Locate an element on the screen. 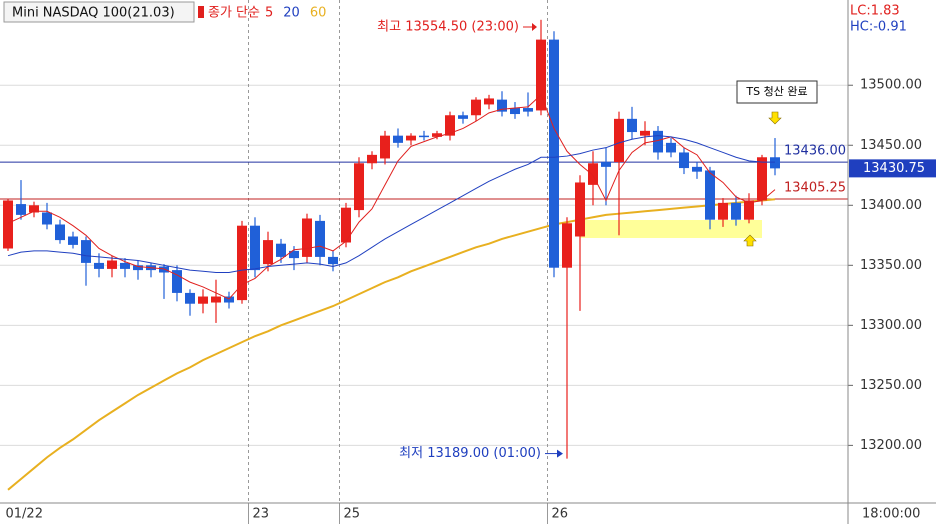 The image size is (936, 524). low-annotation: 최저 13189.00 (01:00) is located at coordinates (470, 453).